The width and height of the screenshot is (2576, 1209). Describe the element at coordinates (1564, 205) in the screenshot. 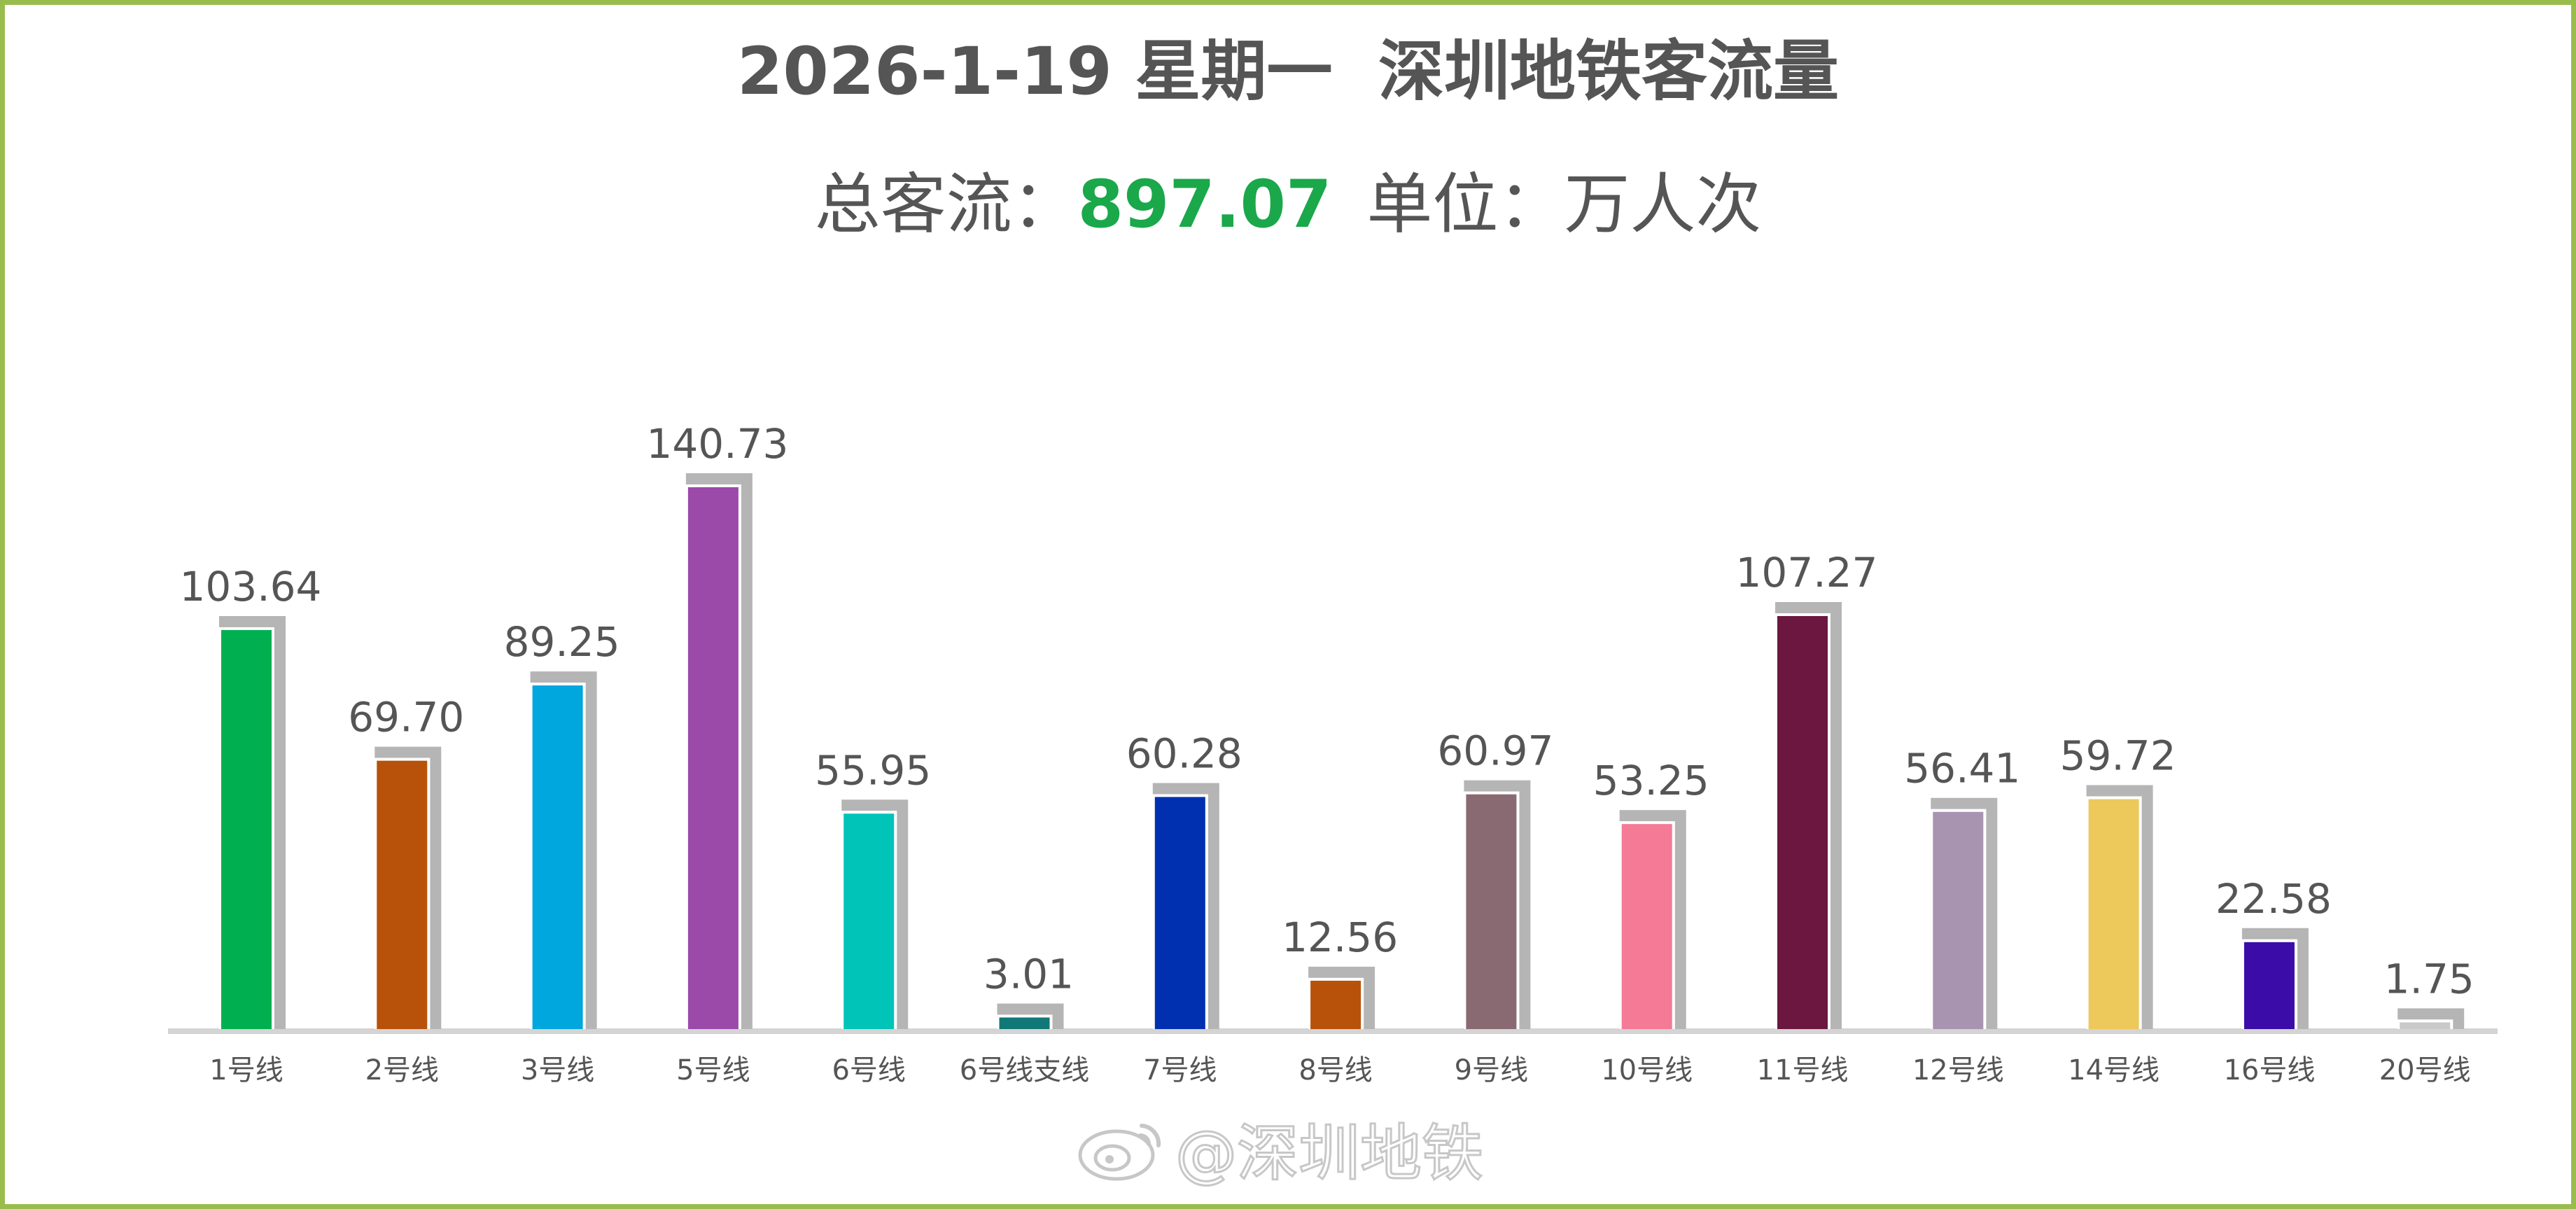

I see `unit-label: 单位：万人次` at that location.